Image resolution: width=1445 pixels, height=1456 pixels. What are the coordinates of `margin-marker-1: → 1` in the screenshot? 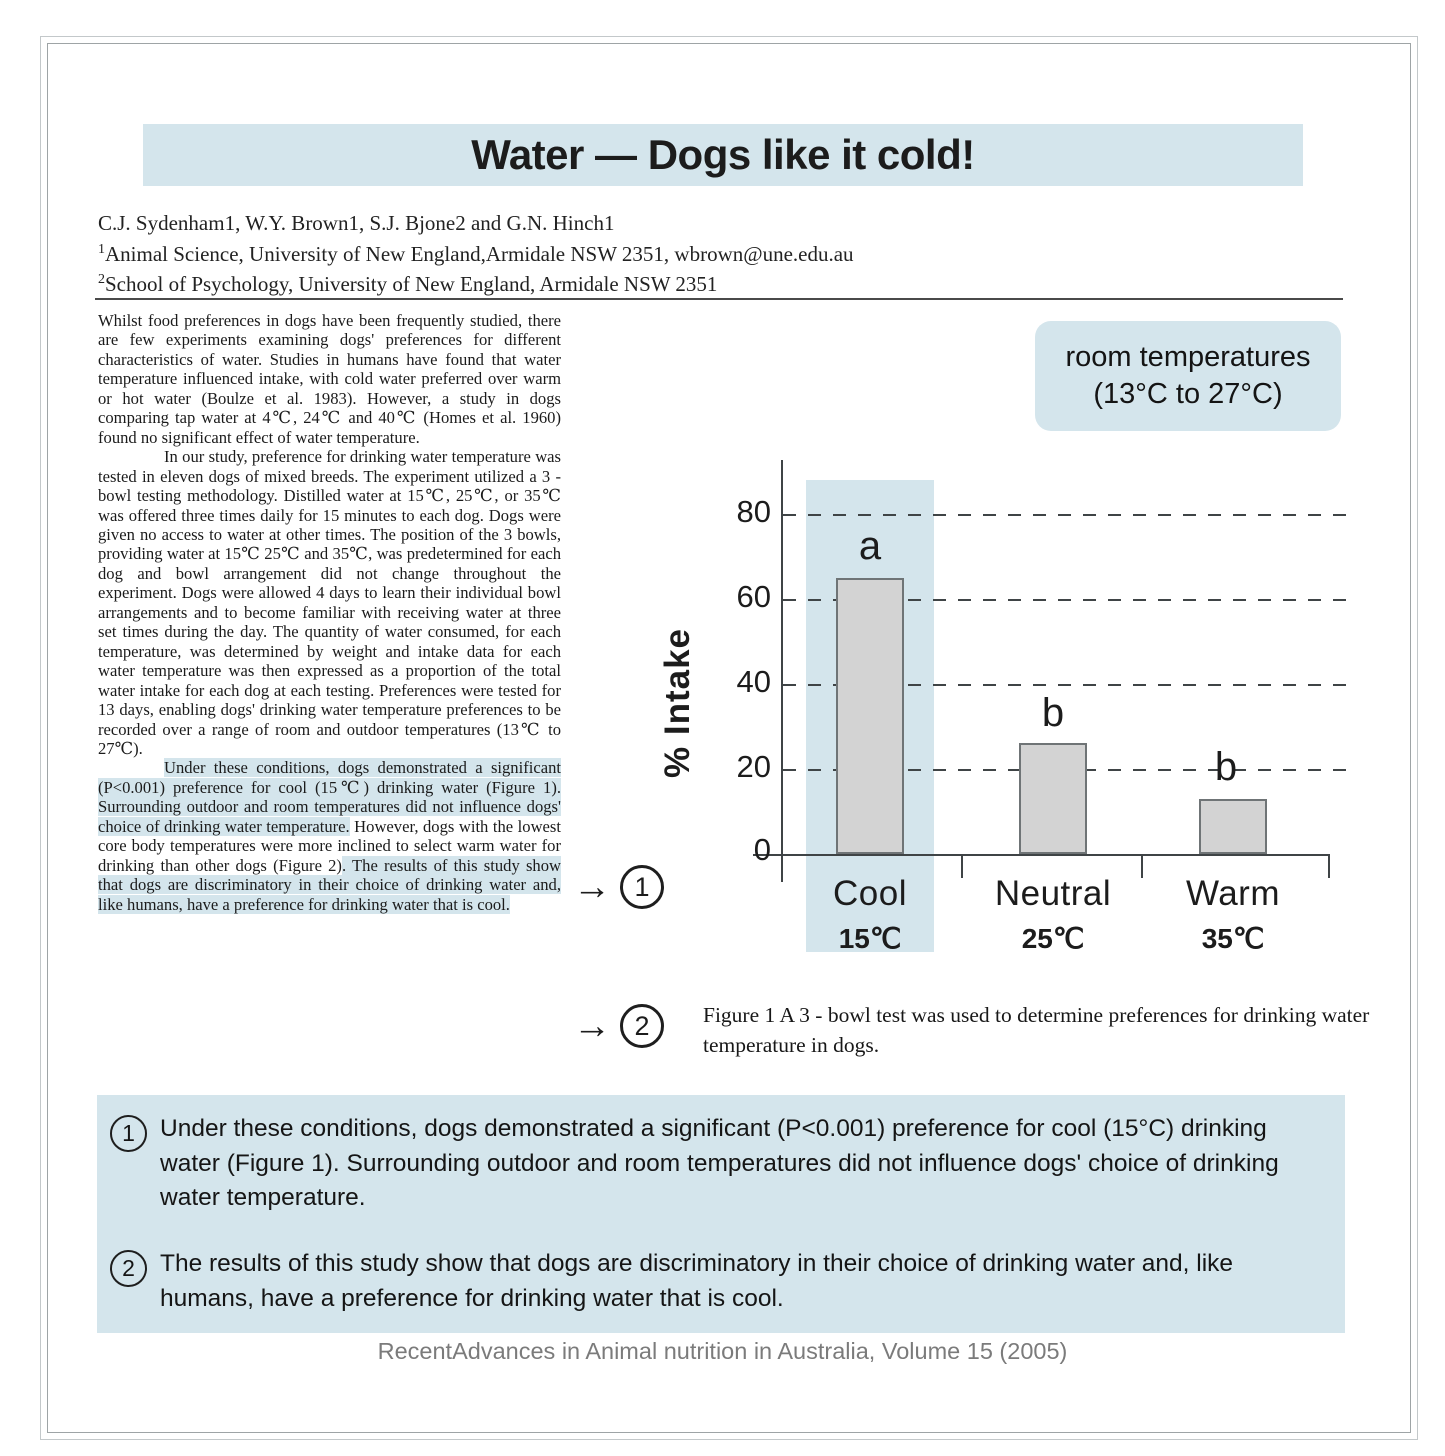 It's located at (618, 887).